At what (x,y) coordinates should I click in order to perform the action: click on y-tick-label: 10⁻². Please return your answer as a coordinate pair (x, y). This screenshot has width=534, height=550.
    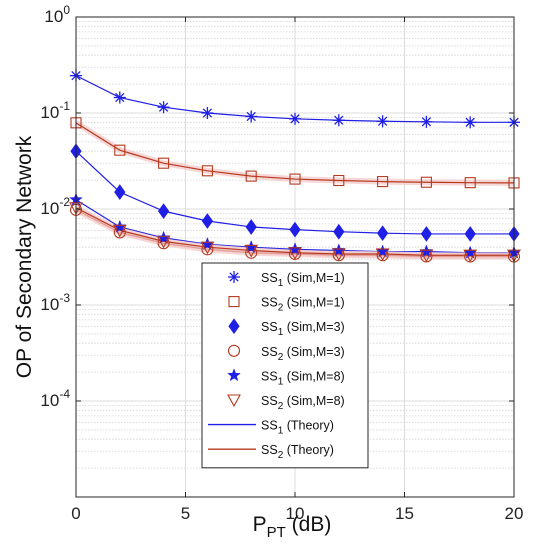
    Looking at the image, I should click on (55, 206).